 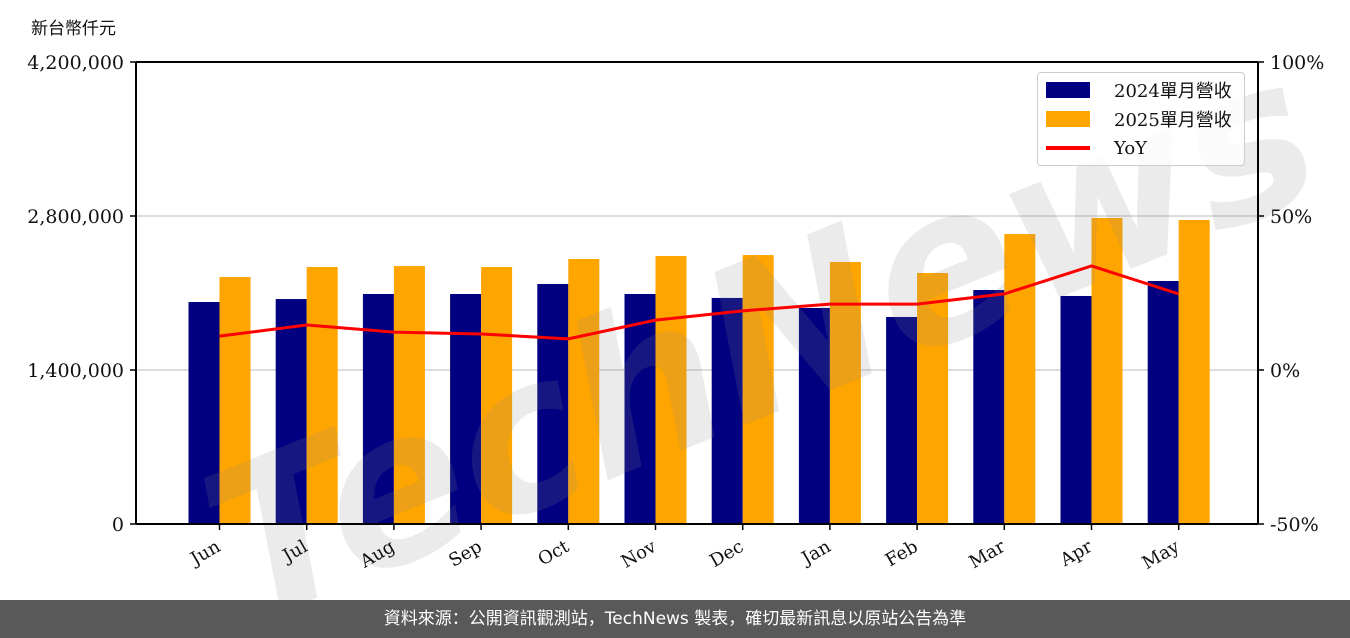 What do you see at coordinates (902, 553) in the screenshot?
I see `x-tick-label: Feb` at bounding box center [902, 553].